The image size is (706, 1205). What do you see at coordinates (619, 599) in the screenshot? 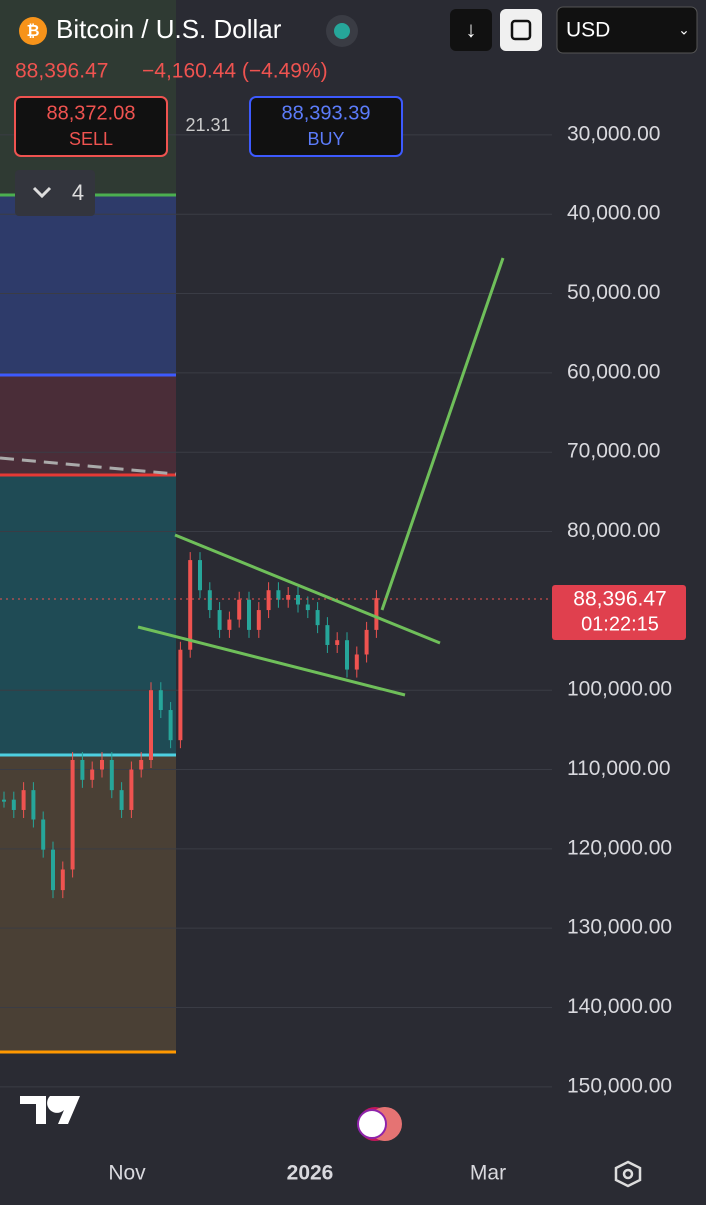
I see `last-price: 88,396.47` at bounding box center [619, 599].